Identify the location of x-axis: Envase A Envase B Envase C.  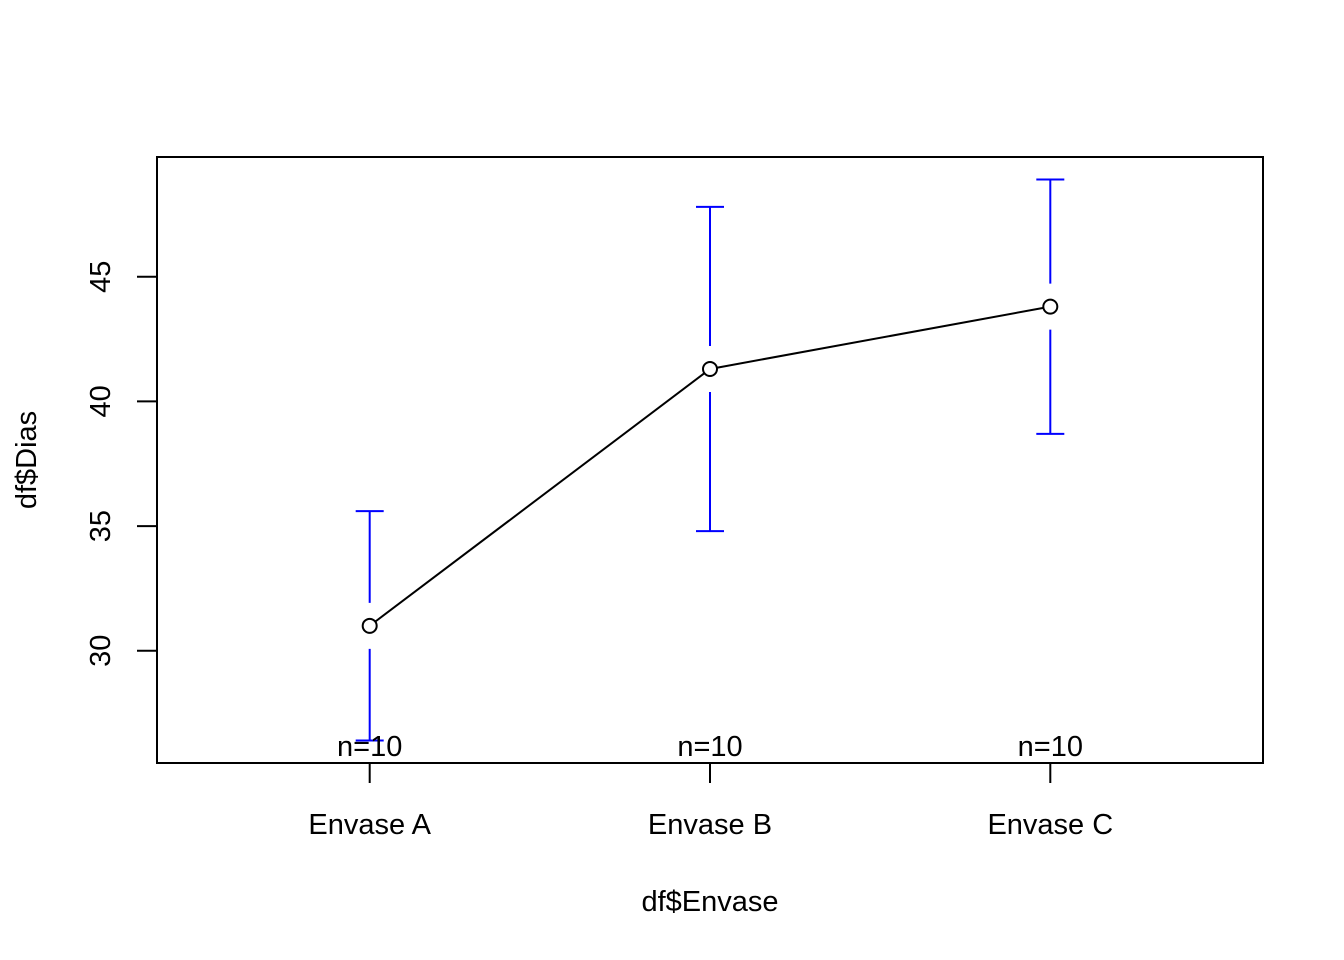
(710, 802).